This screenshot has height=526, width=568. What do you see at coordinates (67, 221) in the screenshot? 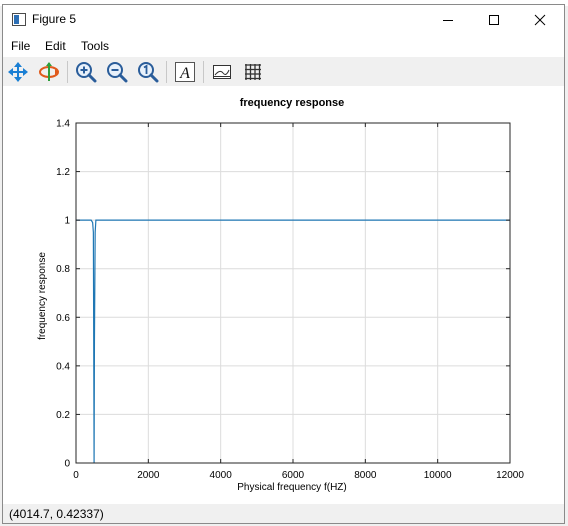
I see `y-tick-label: 1` at bounding box center [67, 221].